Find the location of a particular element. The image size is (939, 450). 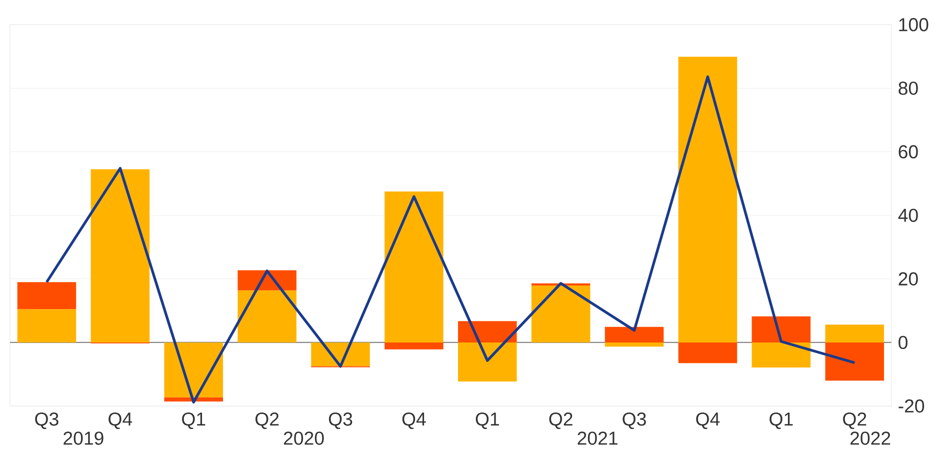

y-tick-label: 0 is located at coordinates (903, 343).